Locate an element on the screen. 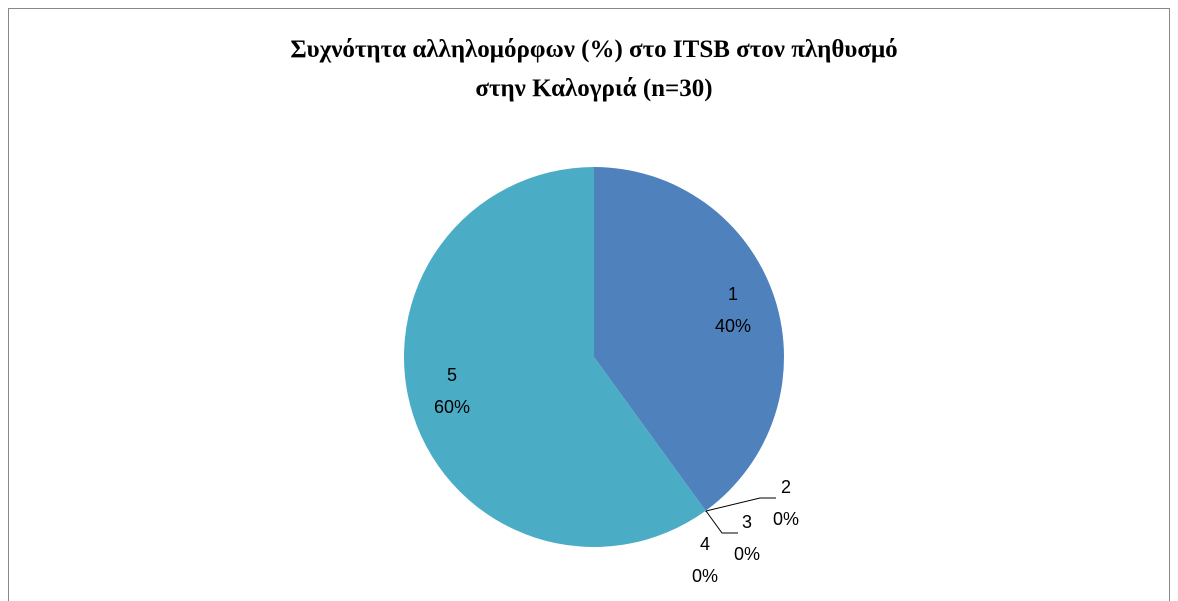 The height and width of the screenshot is (601, 1178). value-label: 60% is located at coordinates (452, 407).